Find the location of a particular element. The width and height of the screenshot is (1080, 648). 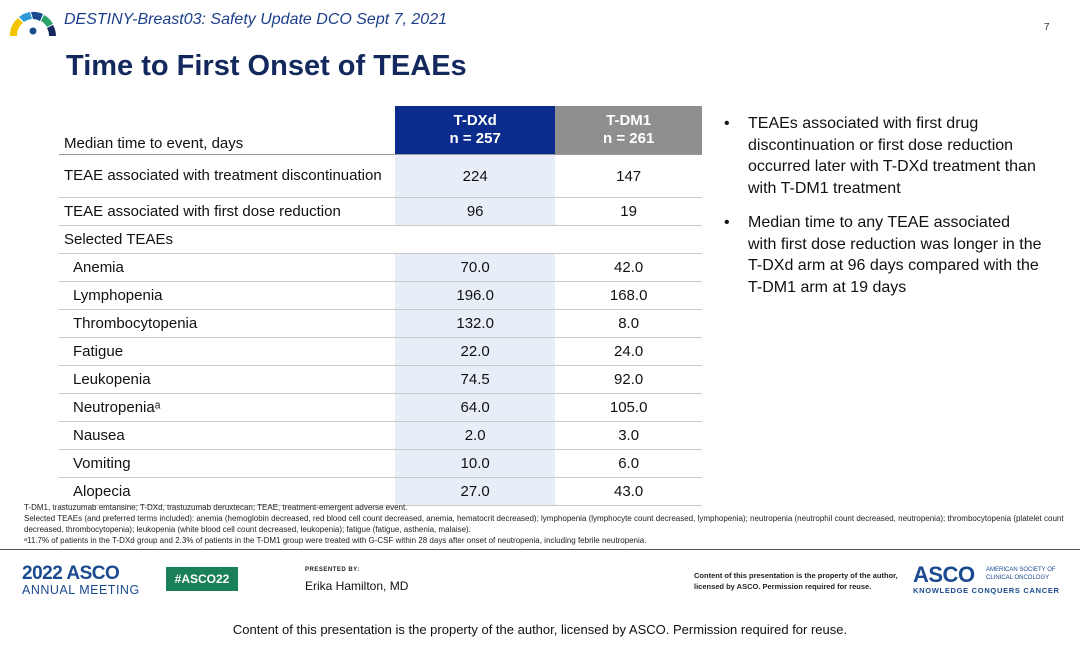

tdm1-n: n = 261 is located at coordinates (629, 138).